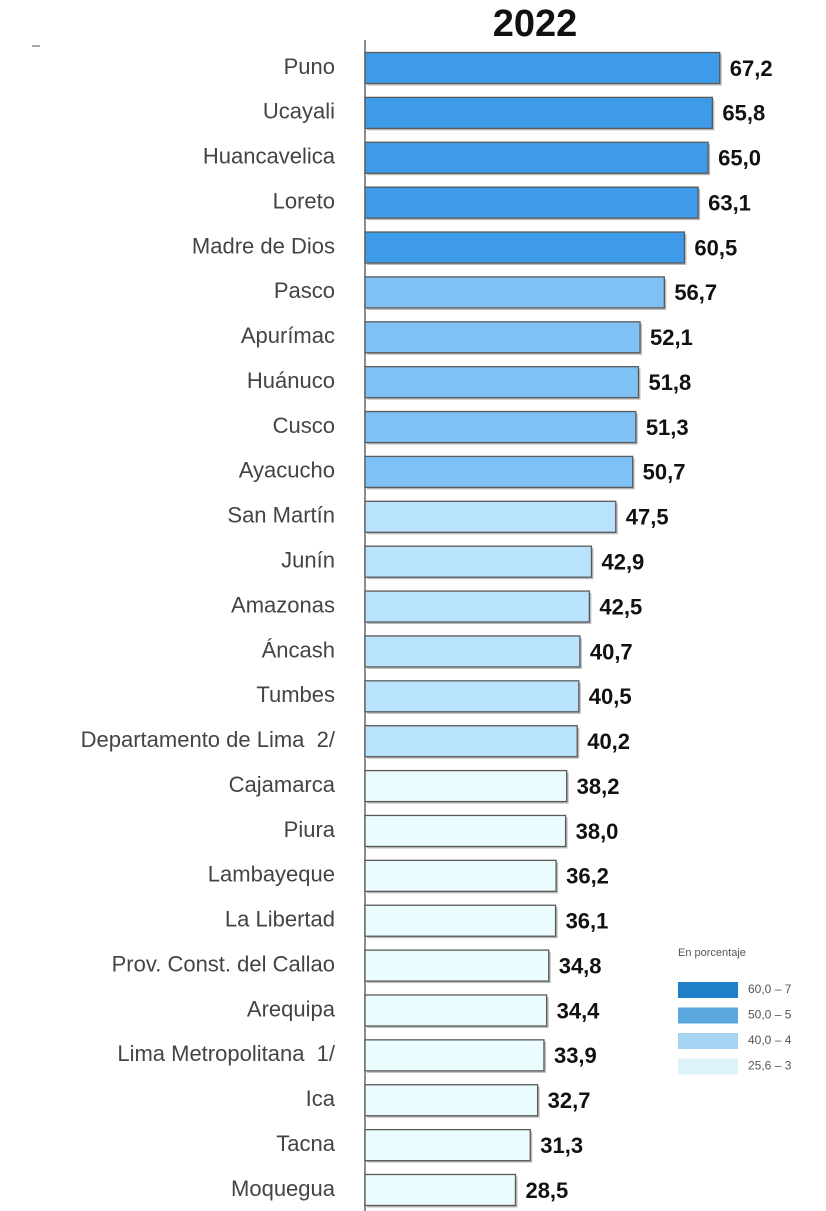 The image size is (826, 1211). What do you see at coordinates (598, 786) in the screenshot?
I see `value-label: 38,2` at bounding box center [598, 786].